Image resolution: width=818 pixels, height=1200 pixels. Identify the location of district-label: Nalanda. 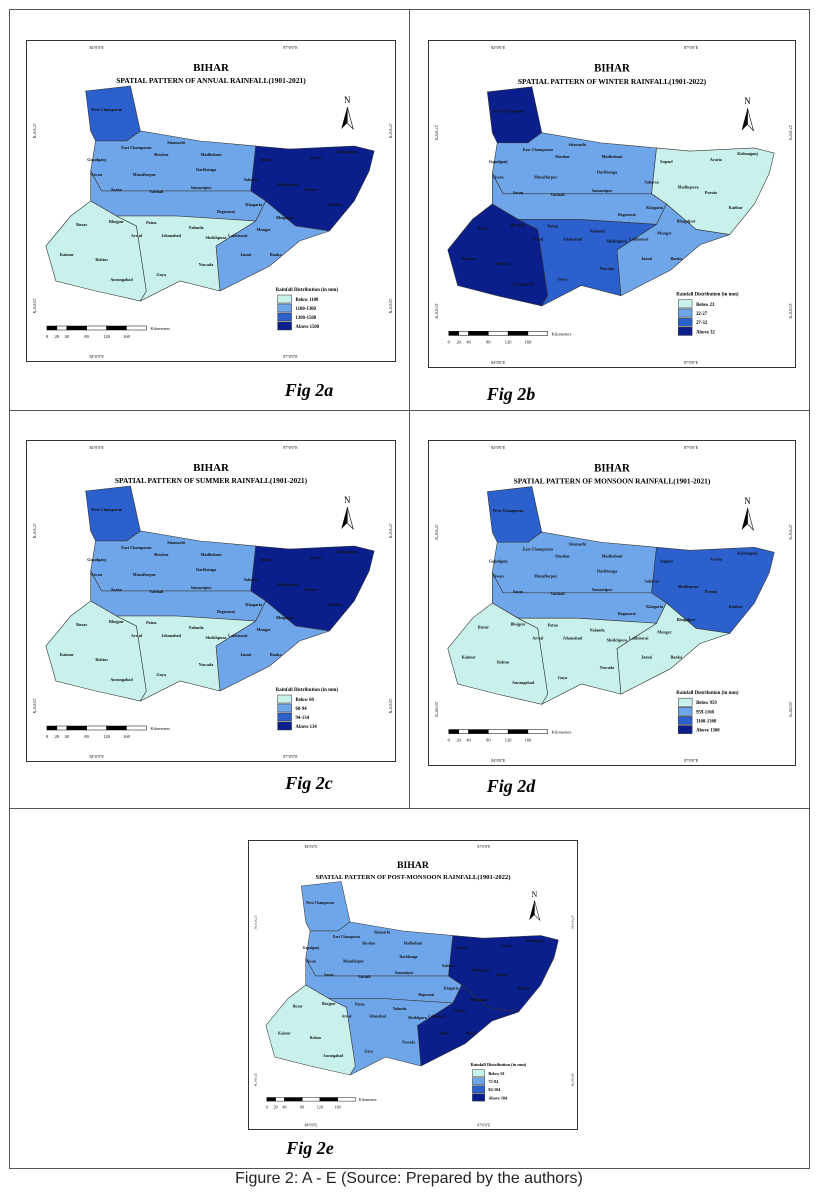
(400, 1009).